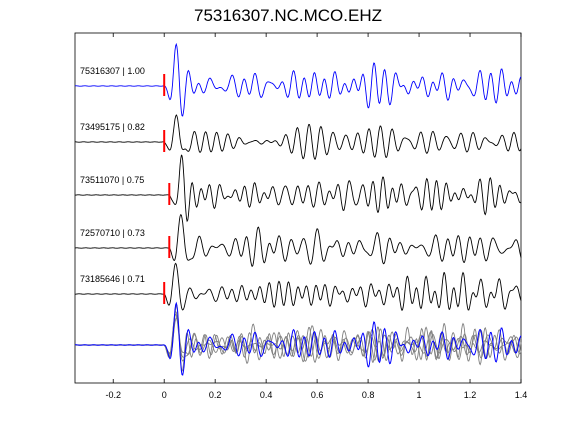 The height and width of the screenshot is (432, 576). I want to click on chart-title: 75316307.NC.MCO.EHZ, so click(288, 15).